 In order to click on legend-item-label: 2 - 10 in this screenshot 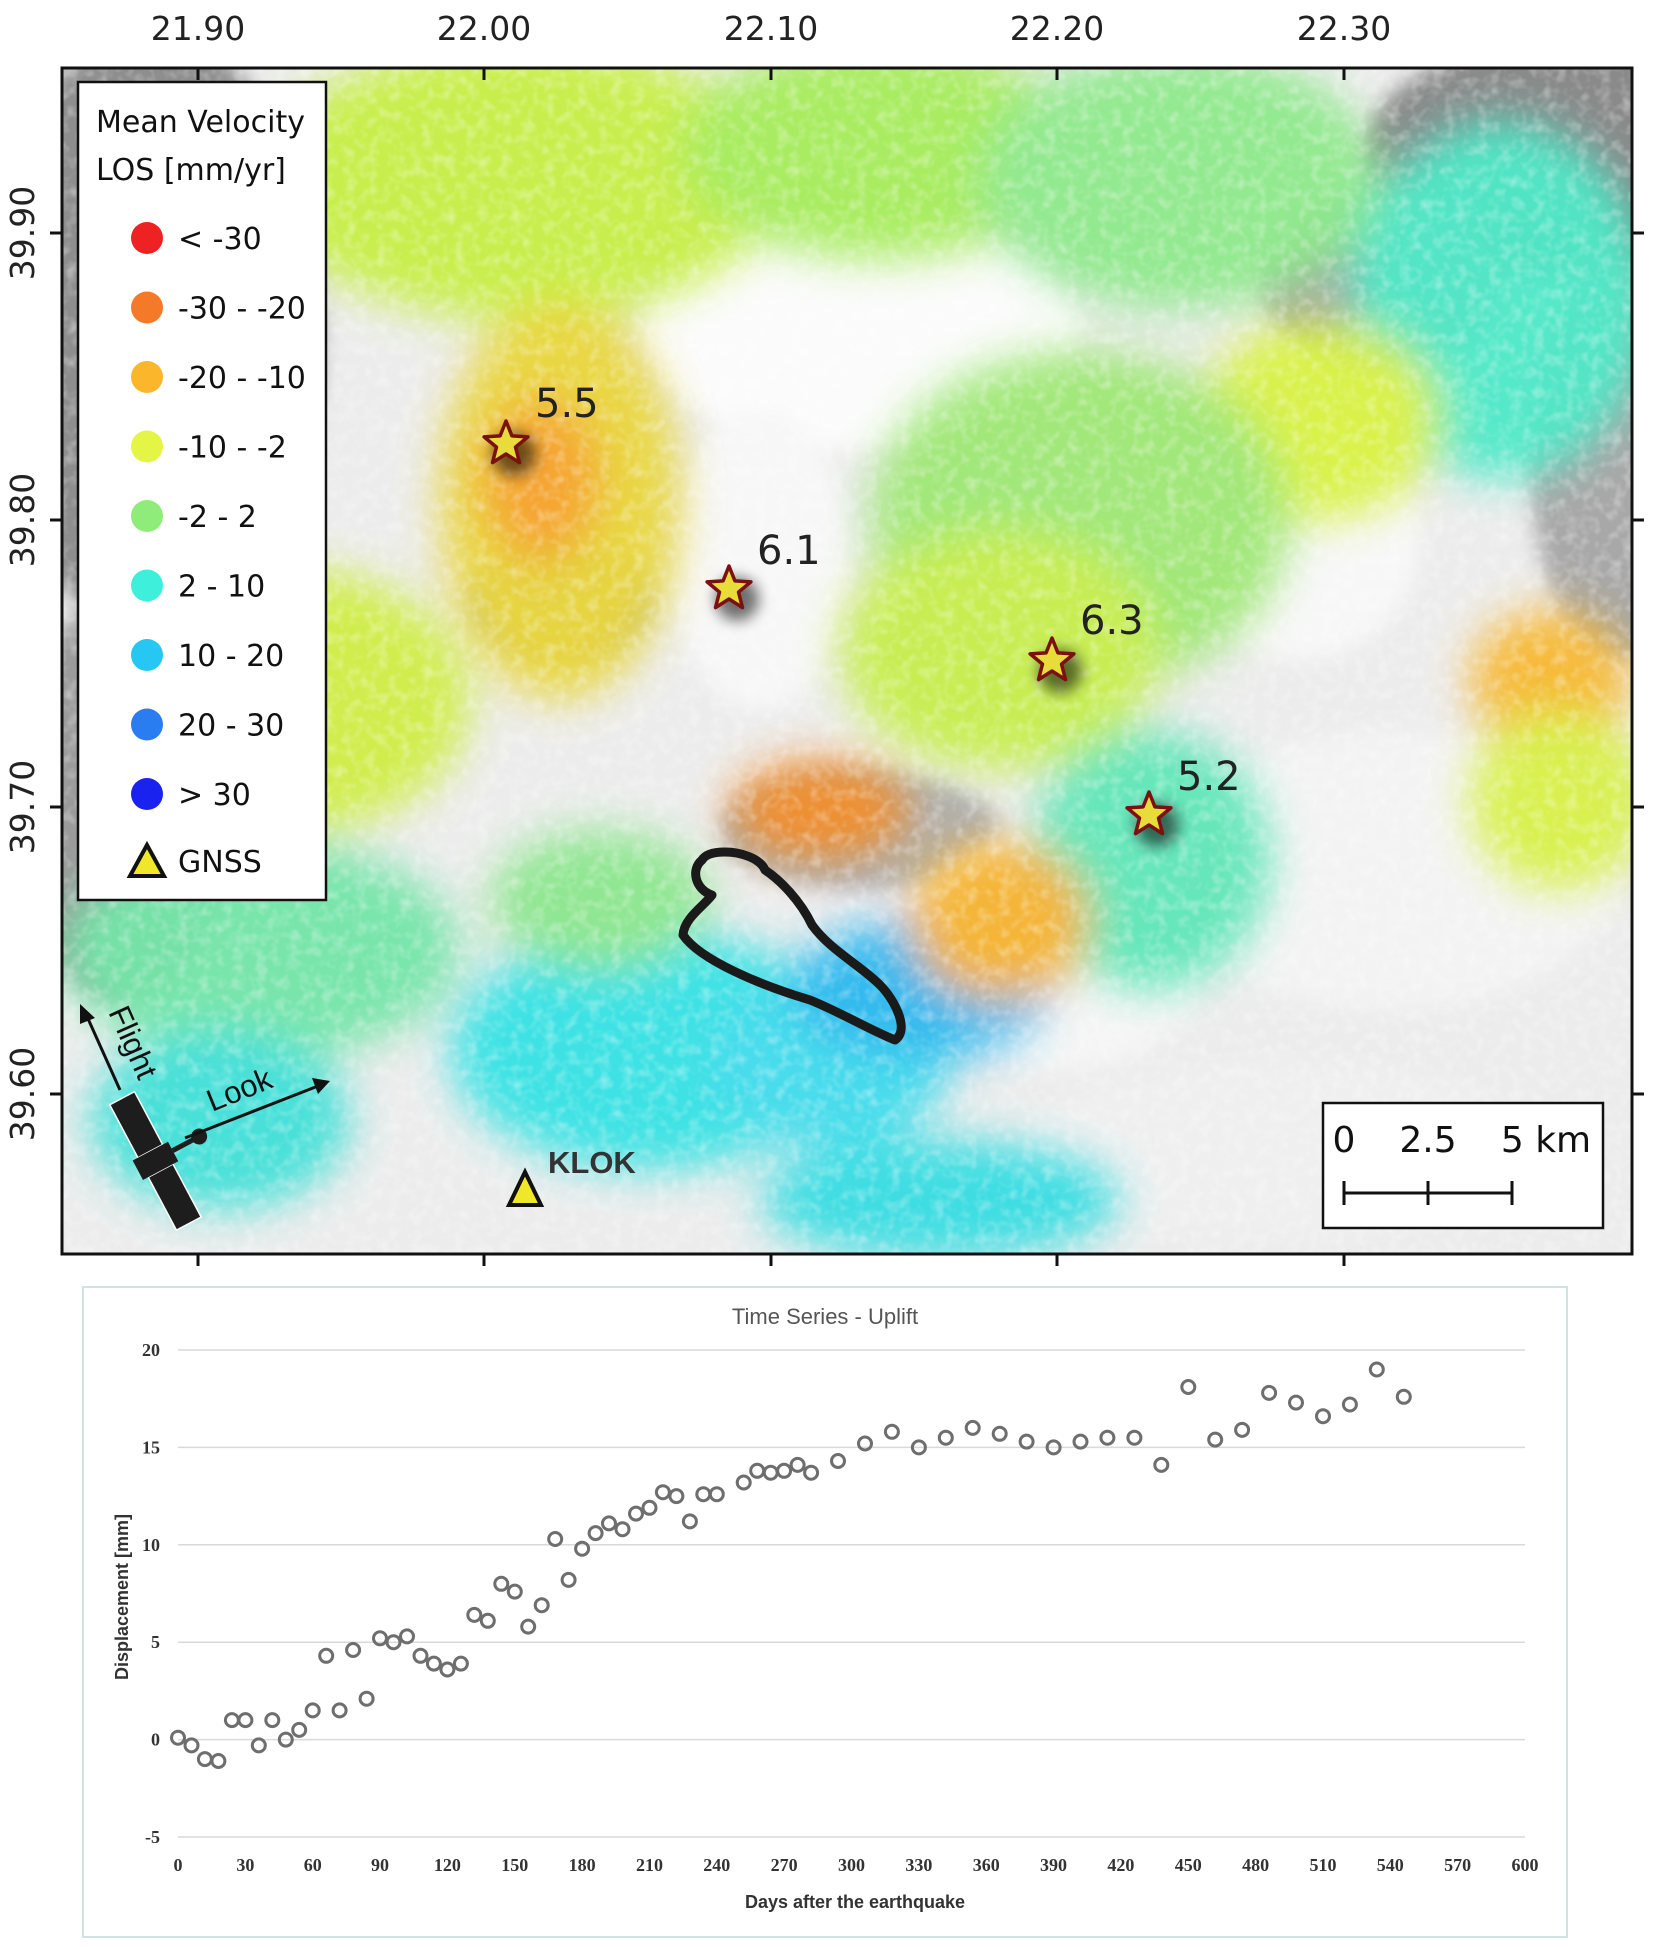, I will do `click(221, 587)`.